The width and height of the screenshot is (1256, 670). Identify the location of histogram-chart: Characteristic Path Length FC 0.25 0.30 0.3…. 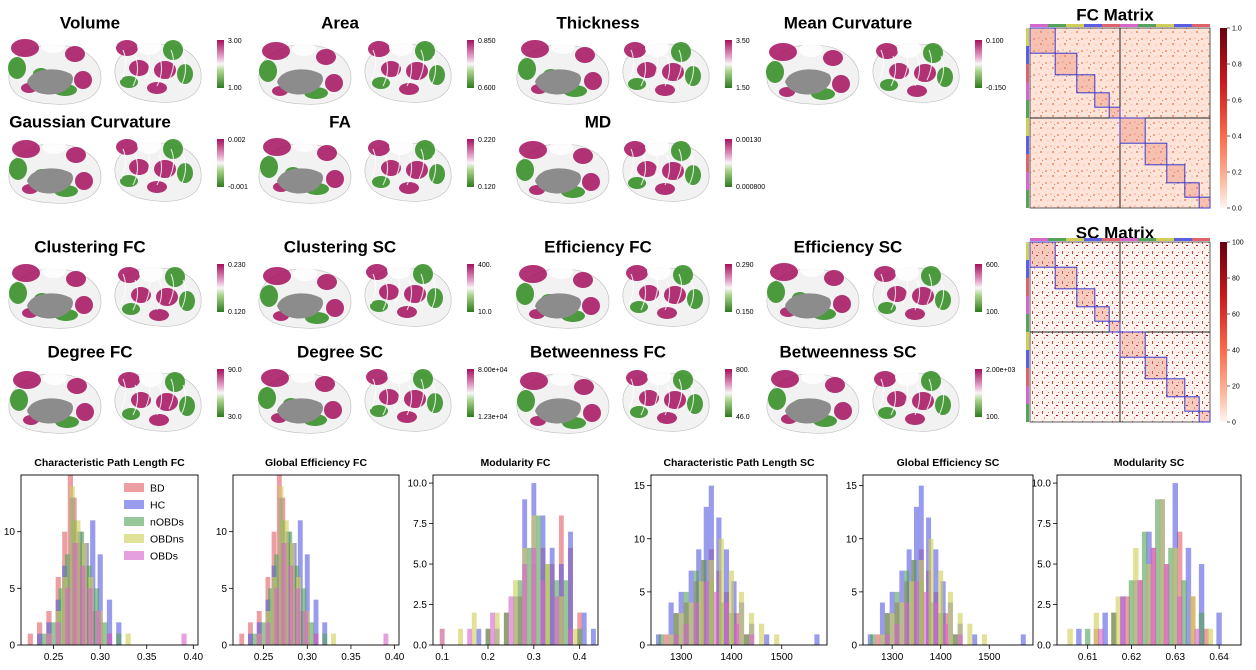
(104, 560).